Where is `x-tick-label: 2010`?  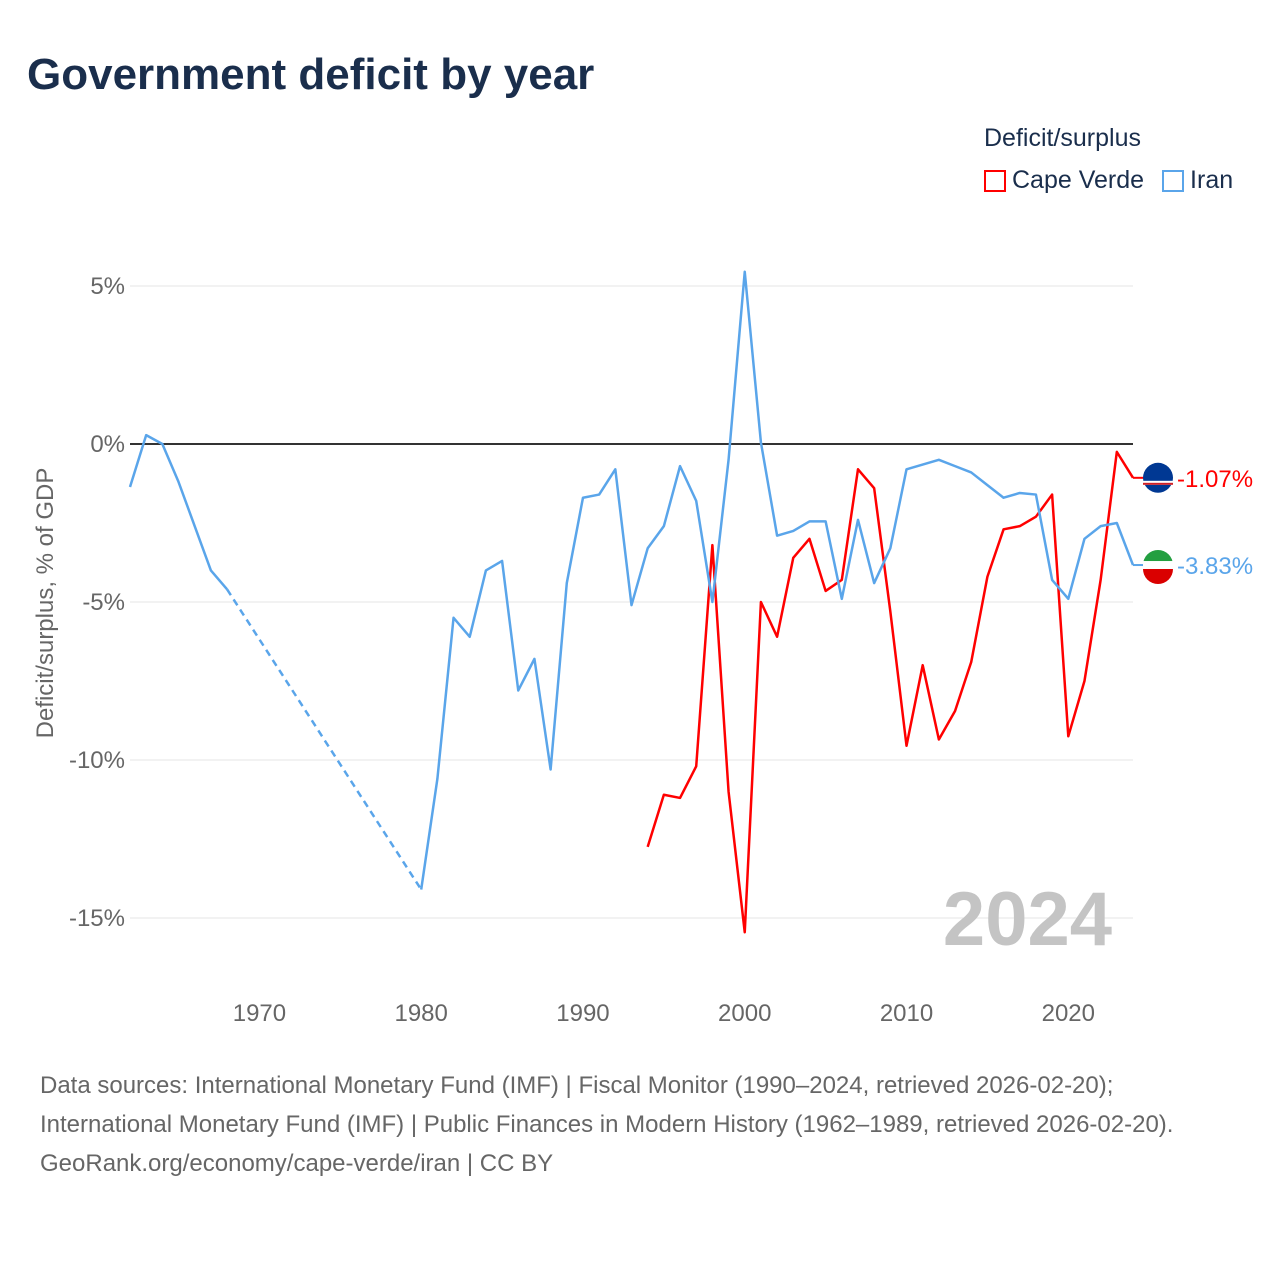
x-tick-label: 2010 is located at coordinates (906, 1013).